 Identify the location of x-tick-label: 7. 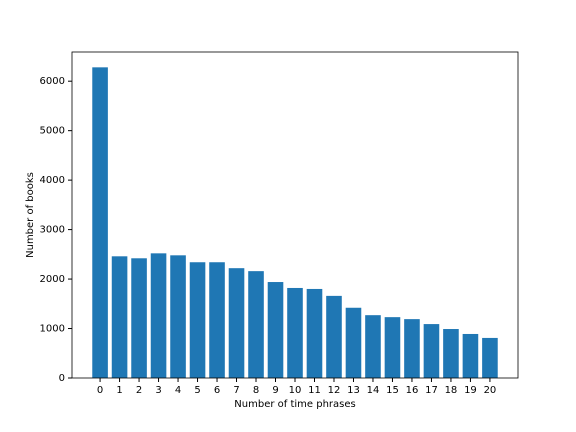
(236, 390).